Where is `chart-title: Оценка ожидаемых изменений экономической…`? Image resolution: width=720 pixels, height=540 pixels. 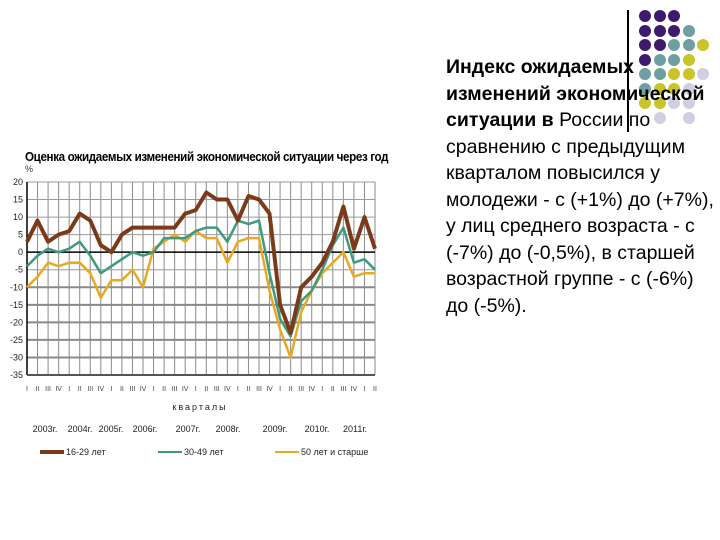
chart-title: Оценка ожидаемых изменений экономической… is located at coordinates (207, 157).